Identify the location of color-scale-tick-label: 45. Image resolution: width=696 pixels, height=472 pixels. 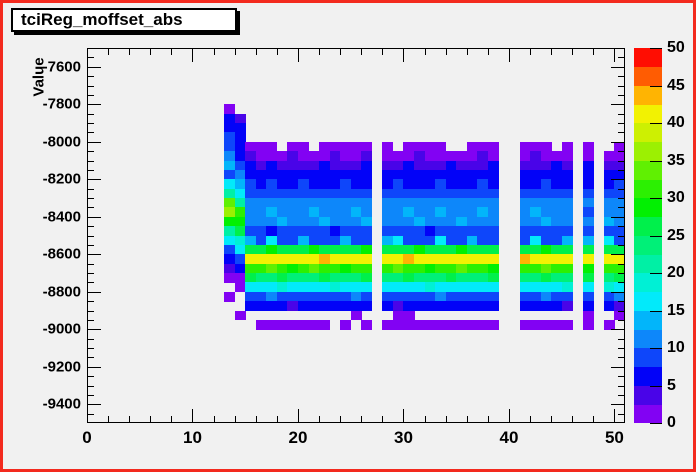
(676, 85).